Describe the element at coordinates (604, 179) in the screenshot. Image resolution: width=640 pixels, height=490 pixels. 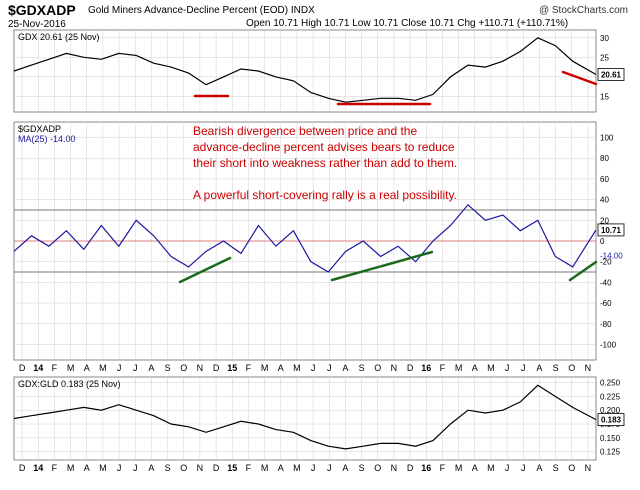
I see `y-tick-label: 60` at that location.